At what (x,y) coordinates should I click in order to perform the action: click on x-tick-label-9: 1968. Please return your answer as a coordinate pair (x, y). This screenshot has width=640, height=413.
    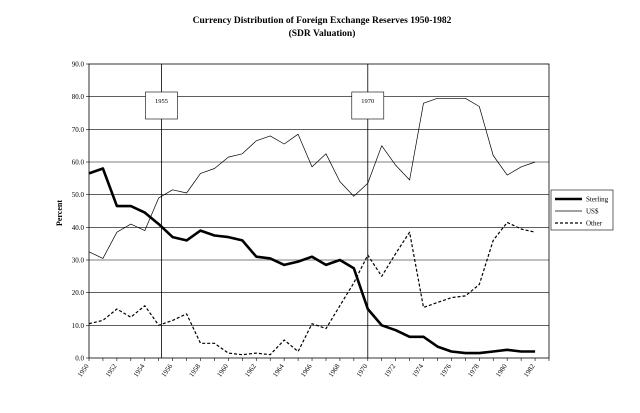
    Looking at the image, I should click on (334, 370).